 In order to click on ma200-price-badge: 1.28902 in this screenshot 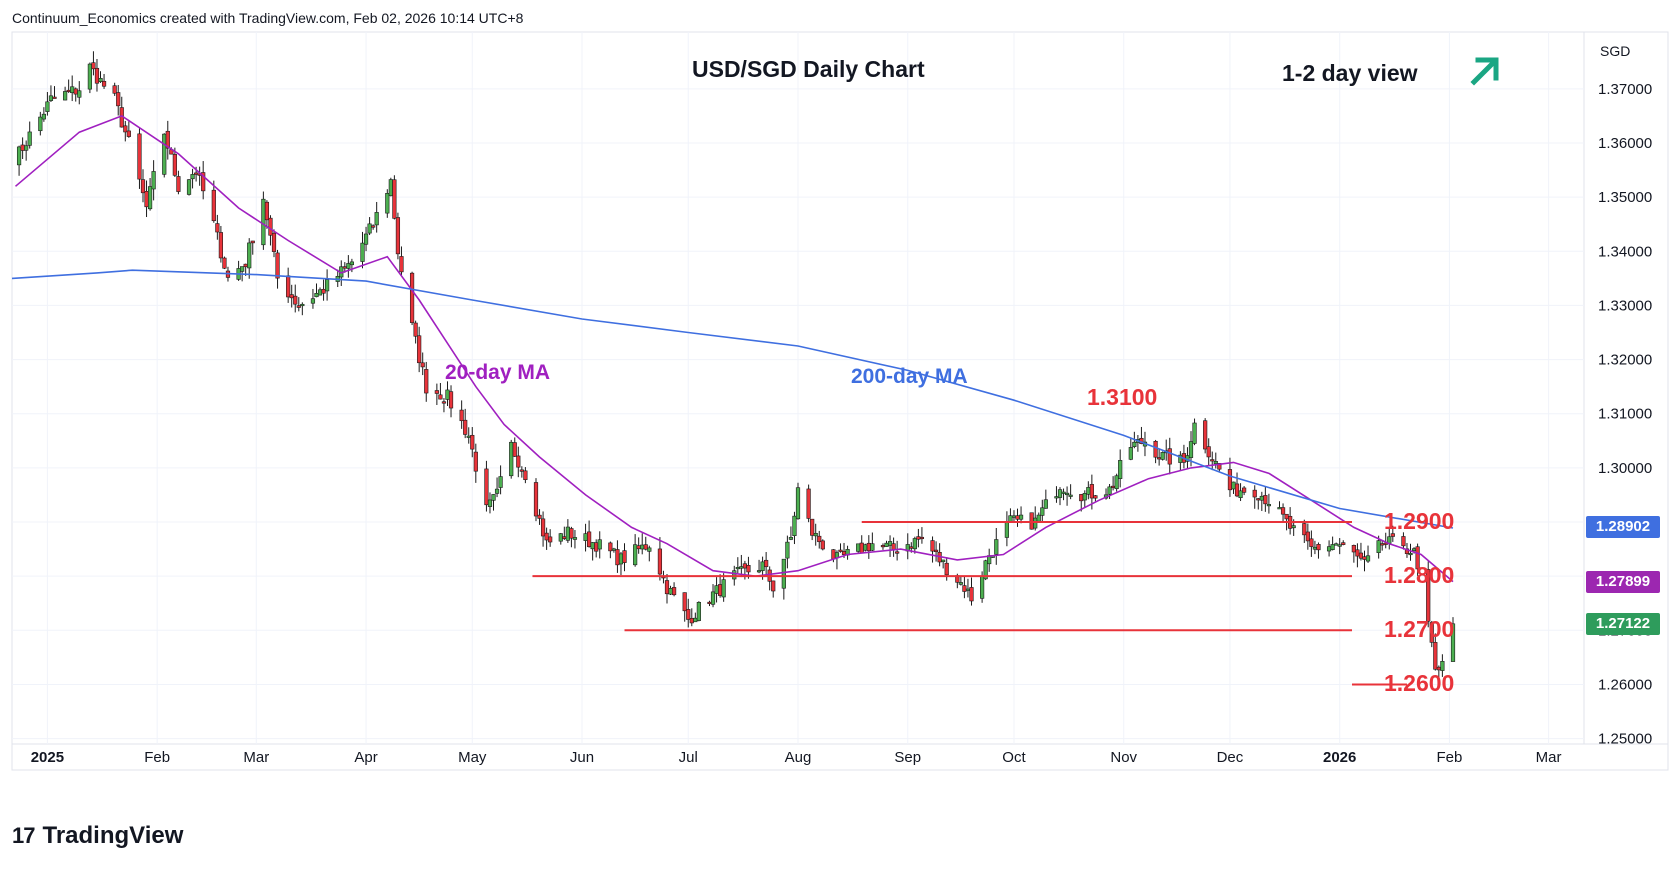, I will do `click(1623, 527)`.